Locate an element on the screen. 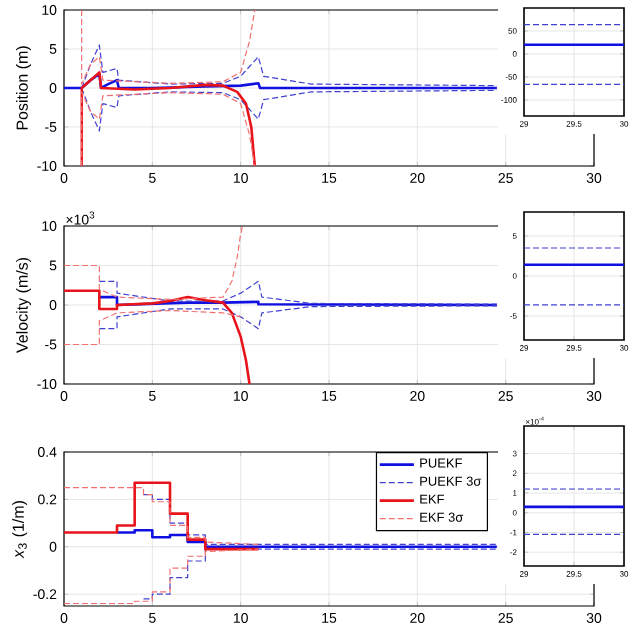 The image size is (640, 640). y-axis-title: Velocity (m/s) is located at coordinates (23, 305).